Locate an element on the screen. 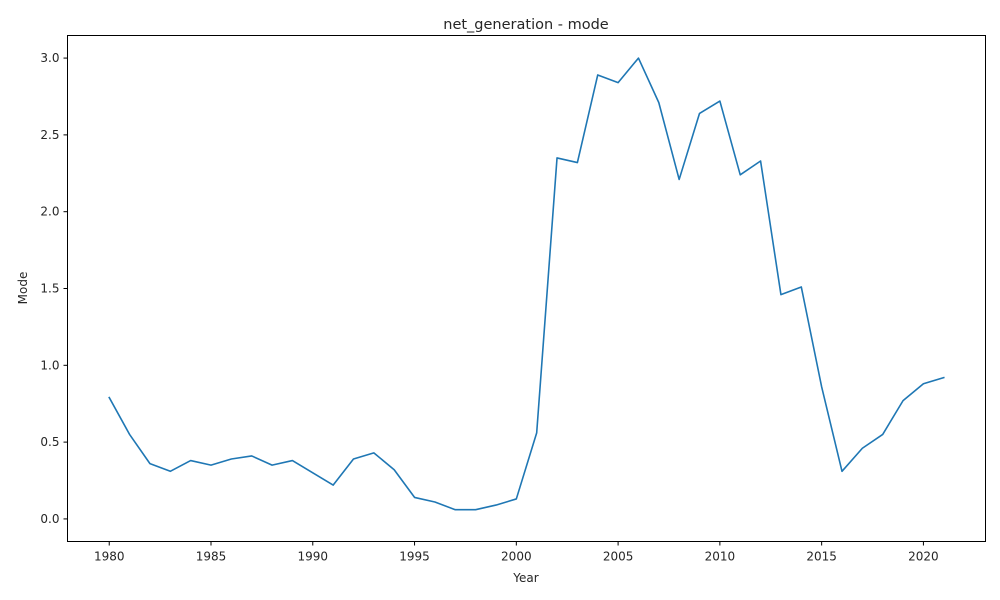 This screenshot has width=1000, height=600. y-tick-label: 2.0 is located at coordinates (49, 212).